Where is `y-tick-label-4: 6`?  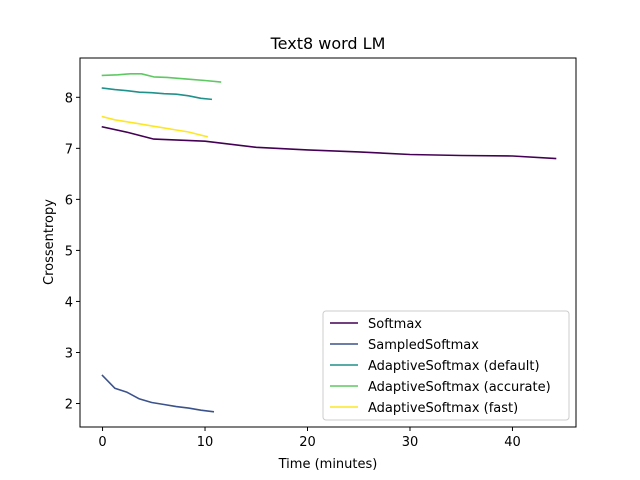 y-tick-label-4: 6 is located at coordinates (69, 200).